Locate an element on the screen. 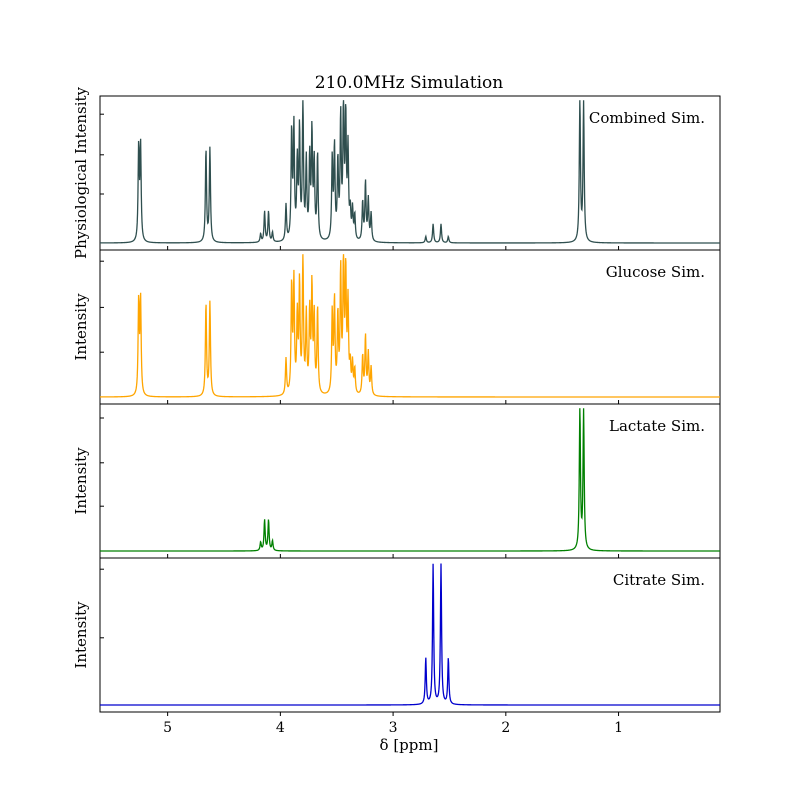 This screenshot has height=800, width=800. panel-lactate-series-line is located at coordinates (410, 480).